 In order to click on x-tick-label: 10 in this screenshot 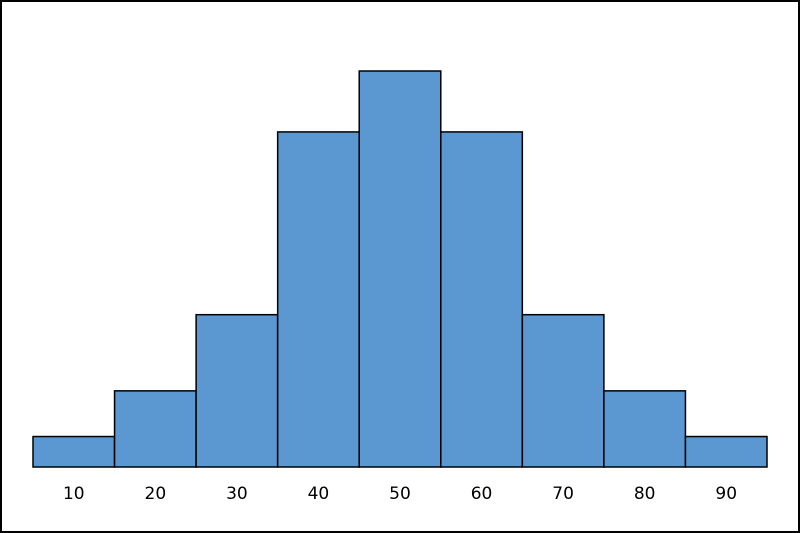, I will do `click(74, 494)`.